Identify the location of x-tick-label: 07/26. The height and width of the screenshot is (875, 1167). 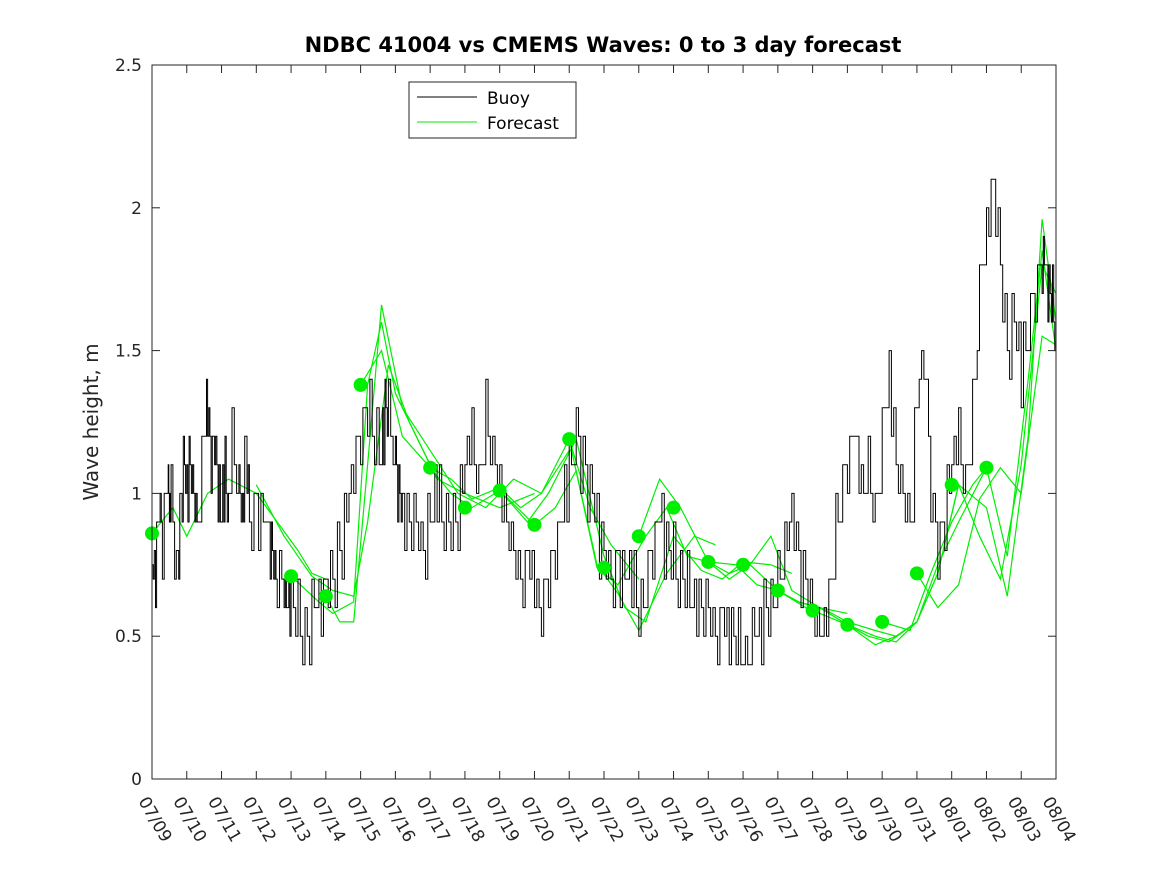
(746, 820).